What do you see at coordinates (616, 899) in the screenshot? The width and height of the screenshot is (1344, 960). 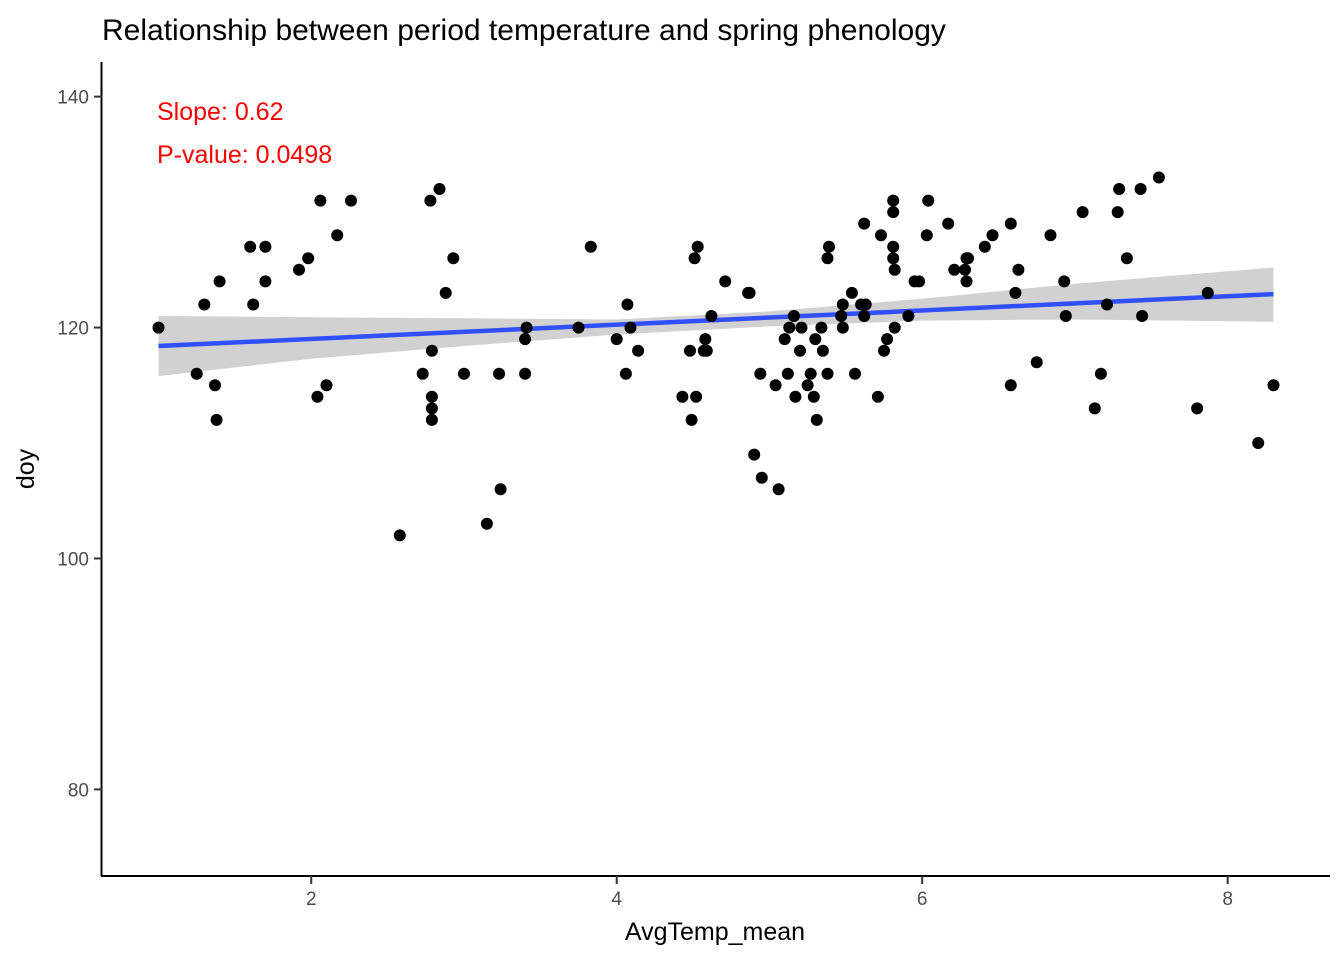 I see `x-tick-label: 4` at bounding box center [616, 899].